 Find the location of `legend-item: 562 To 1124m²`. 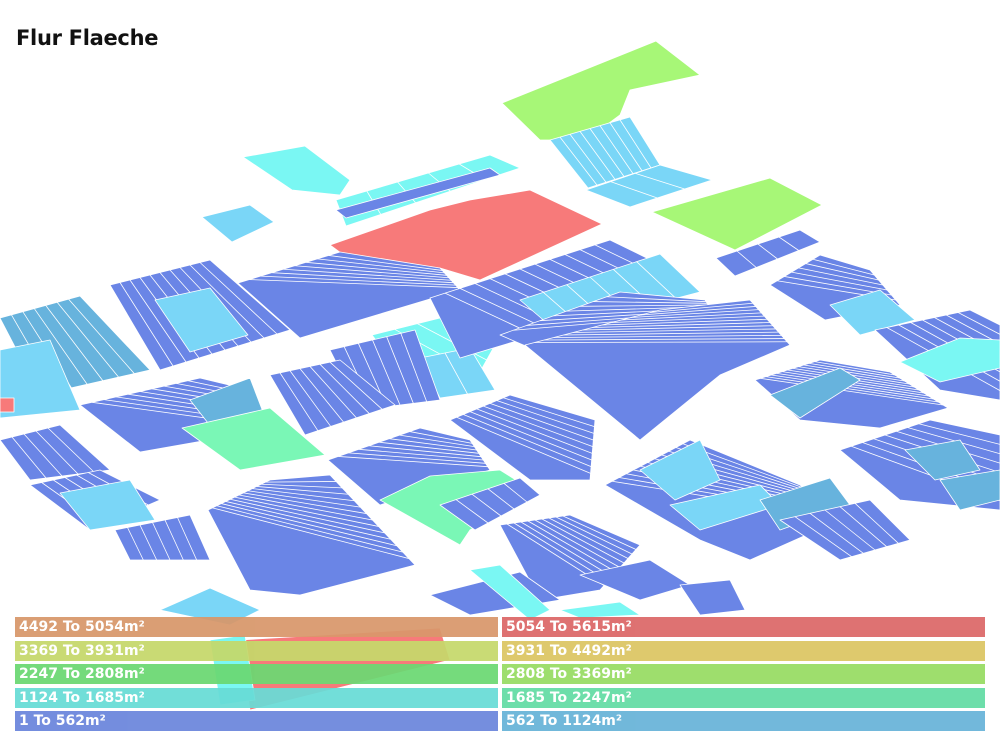

legend-item: 562 To 1124m² is located at coordinates (743, 721).